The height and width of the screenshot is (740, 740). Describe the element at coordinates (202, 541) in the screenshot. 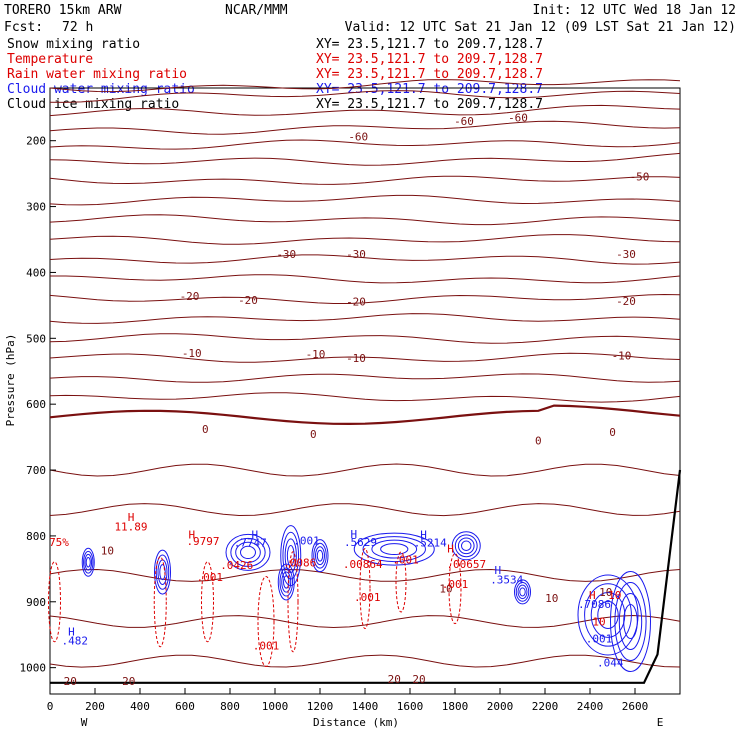

I see `max-value-label: .9797` at that location.